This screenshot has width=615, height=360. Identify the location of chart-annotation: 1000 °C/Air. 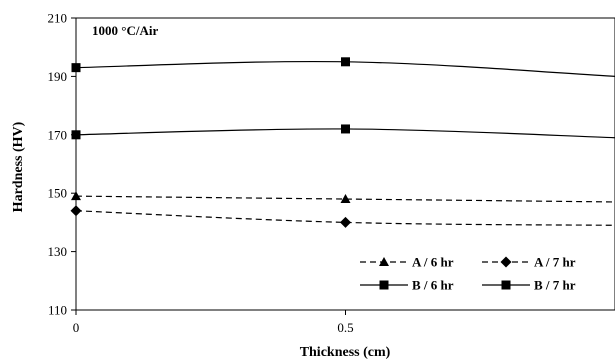
(125, 30).